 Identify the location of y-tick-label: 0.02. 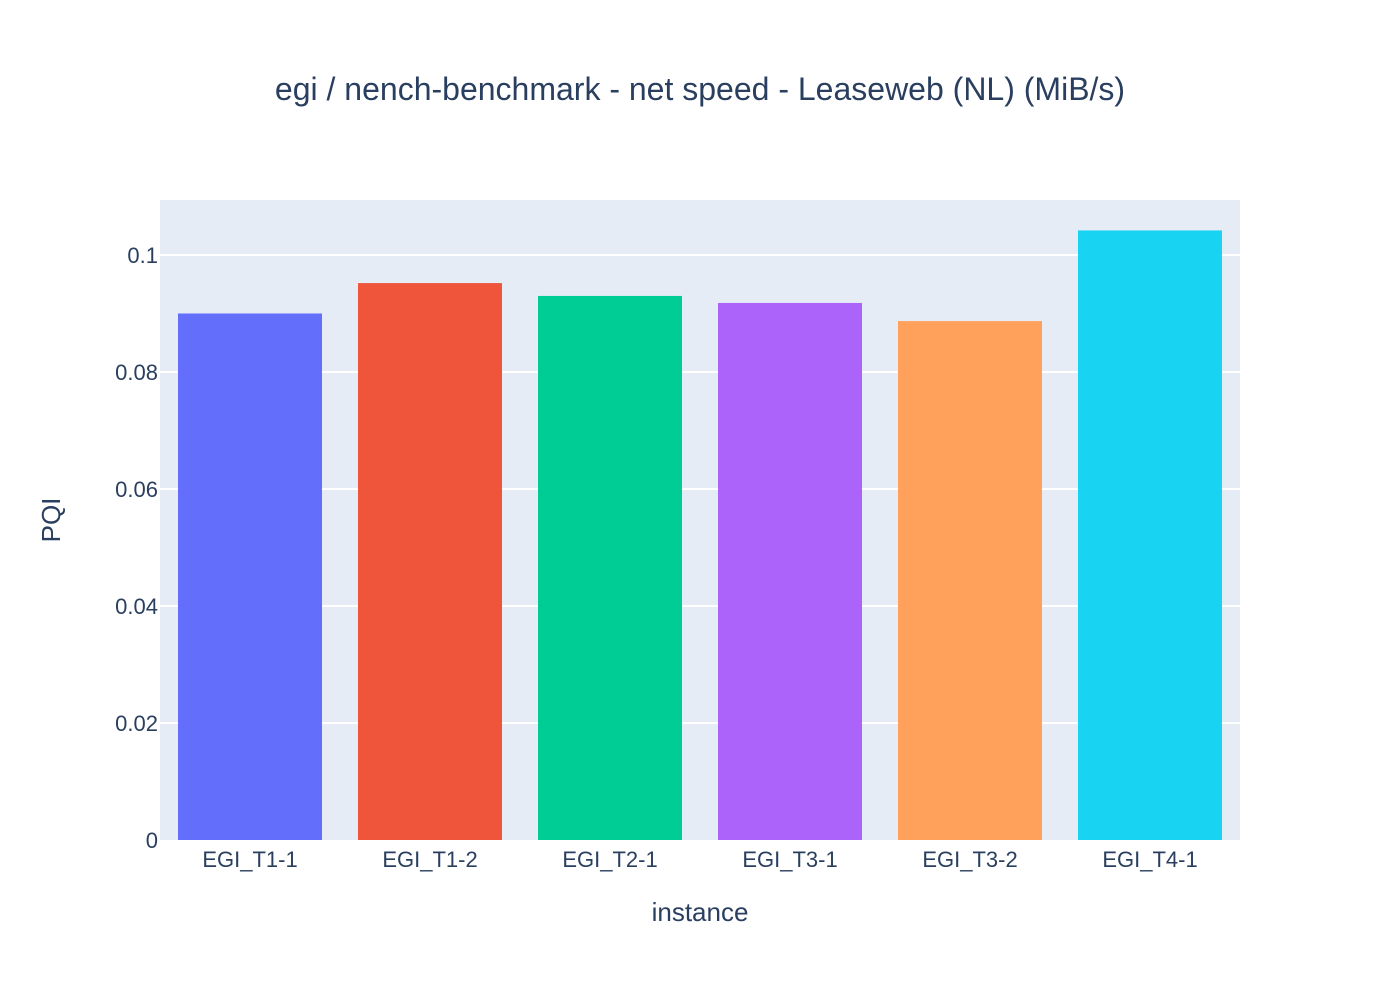
(136, 723).